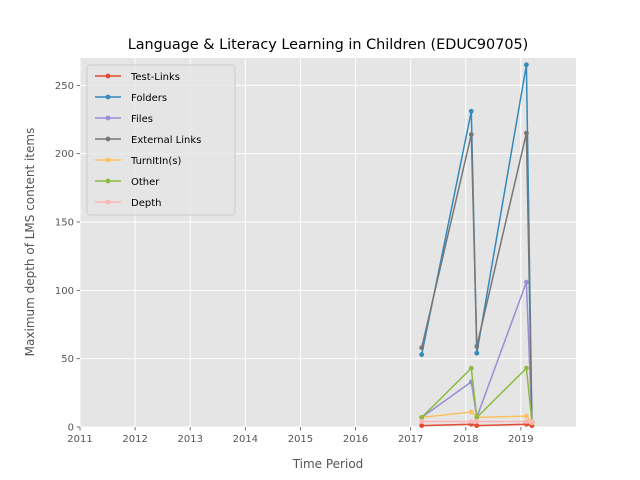 Image resolution: width=640 pixels, height=480 pixels. I want to click on x-tick-label: 2017, so click(410, 439).